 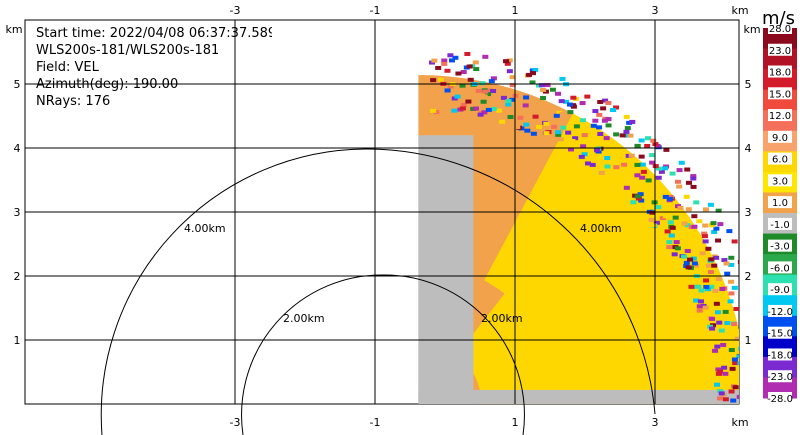 I want to click on range-ring, so click(x=312, y=354).